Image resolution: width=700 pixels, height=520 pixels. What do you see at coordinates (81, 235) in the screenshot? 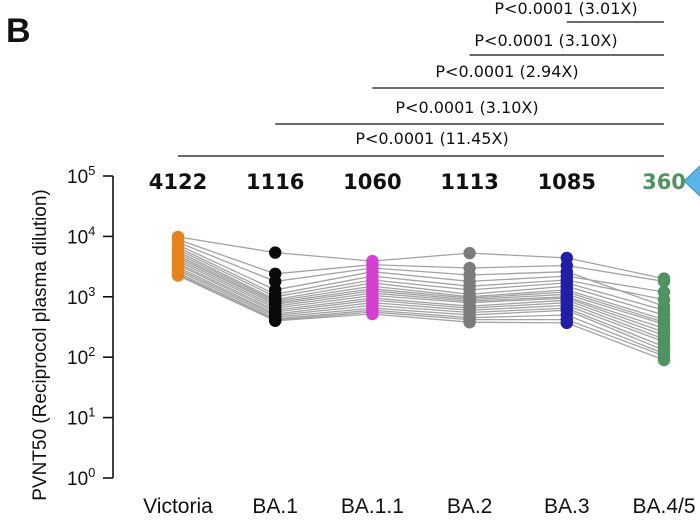
I see `y-tick-label: 10⁴` at bounding box center [81, 235].